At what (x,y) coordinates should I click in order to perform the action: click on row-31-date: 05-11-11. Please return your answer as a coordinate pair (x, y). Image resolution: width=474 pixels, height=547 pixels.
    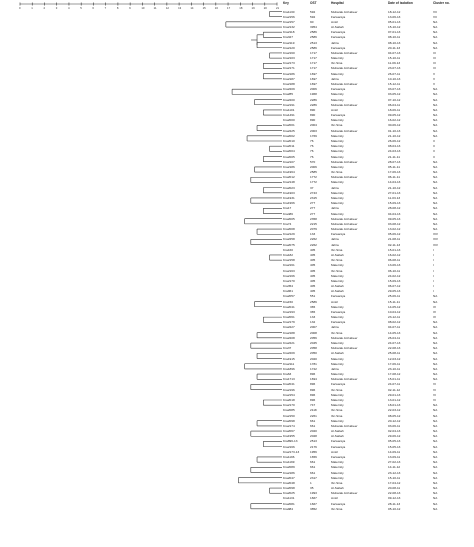
    Looking at the image, I should click on (394, 166).